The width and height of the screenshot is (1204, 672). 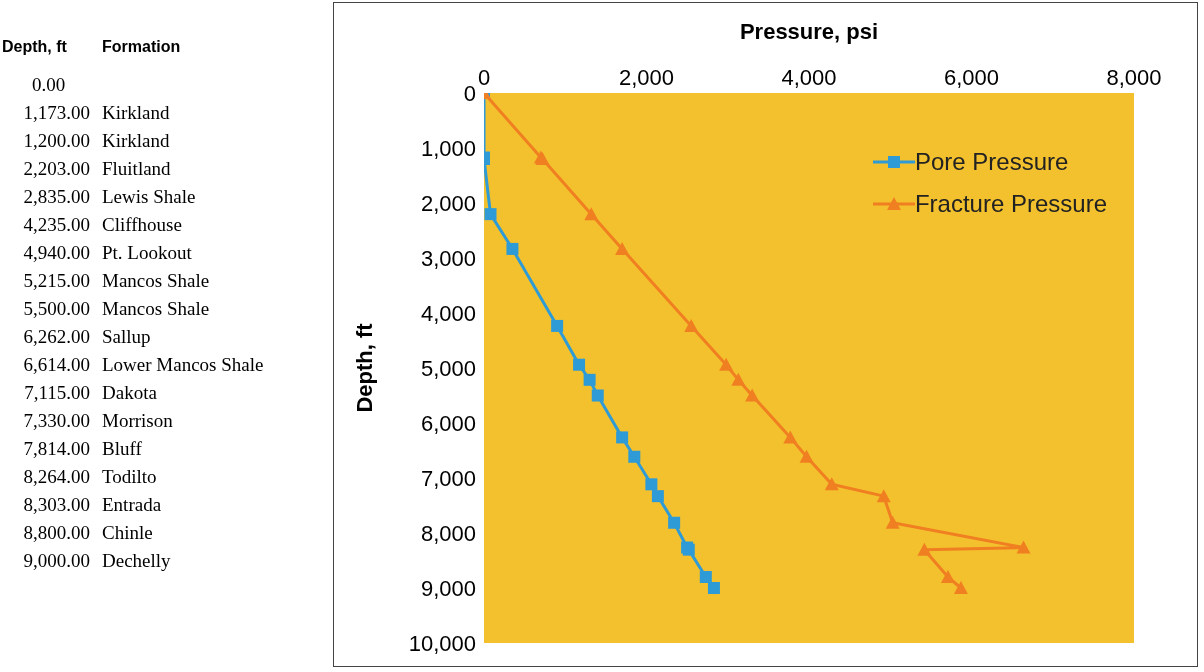 I want to click on x-tick-label: 4,000, so click(x=809, y=77).